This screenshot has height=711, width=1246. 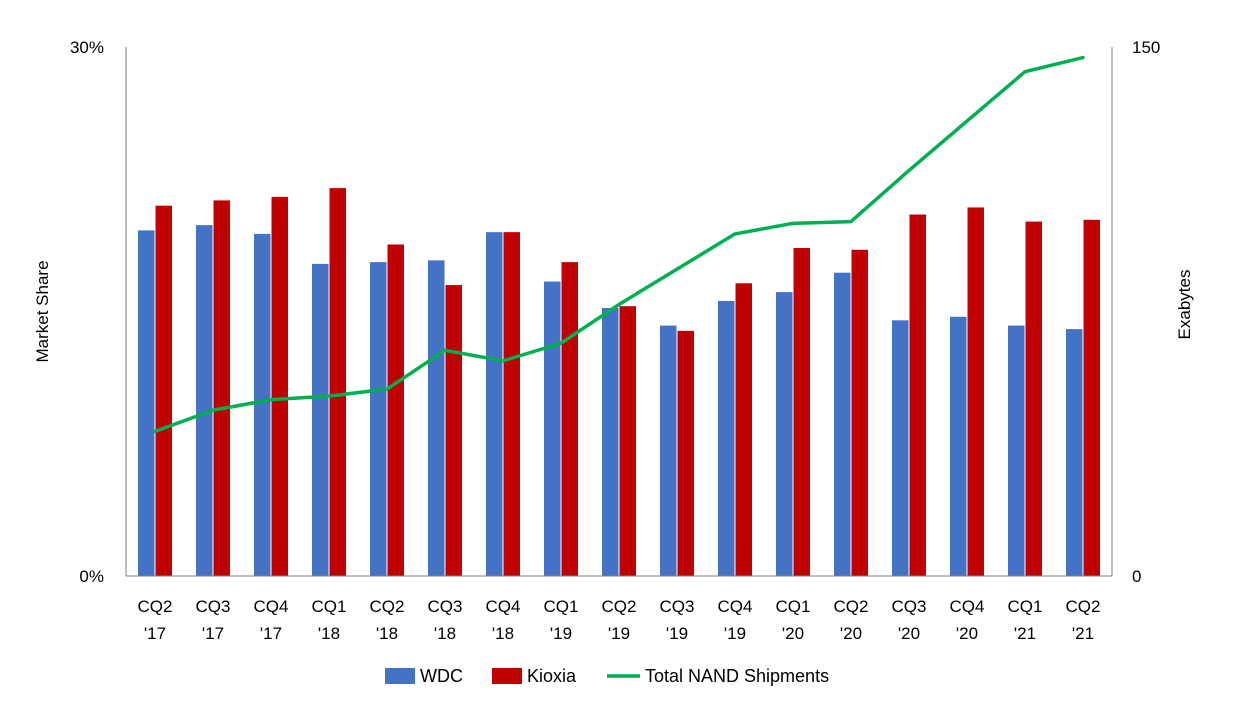 What do you see at coordinates (619, 606) in the screenshot?
I see `x-tick-label-quarter-8: CQ2` at bounding box center [619, 606].